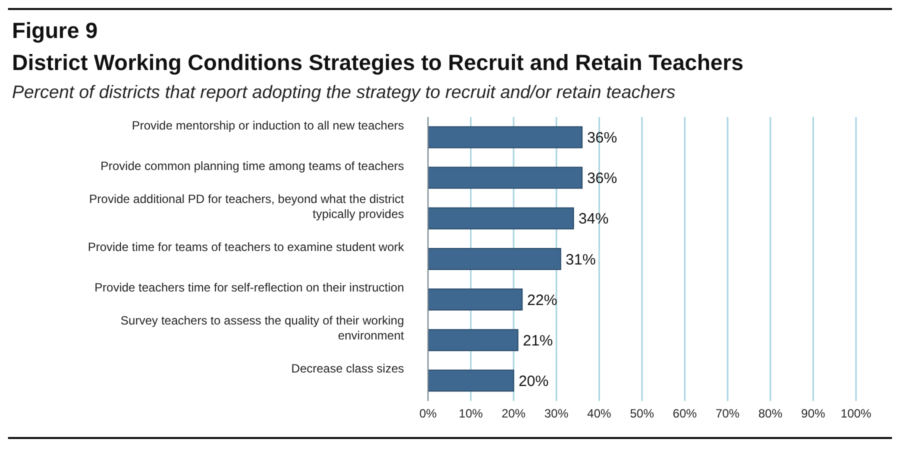 Image resolution: width=900 pixels, height=476 pixels. Describe the element at coordinates (347, 369) in the screenshot. I see `y-tick-label: Decrease class sizes` at that location.